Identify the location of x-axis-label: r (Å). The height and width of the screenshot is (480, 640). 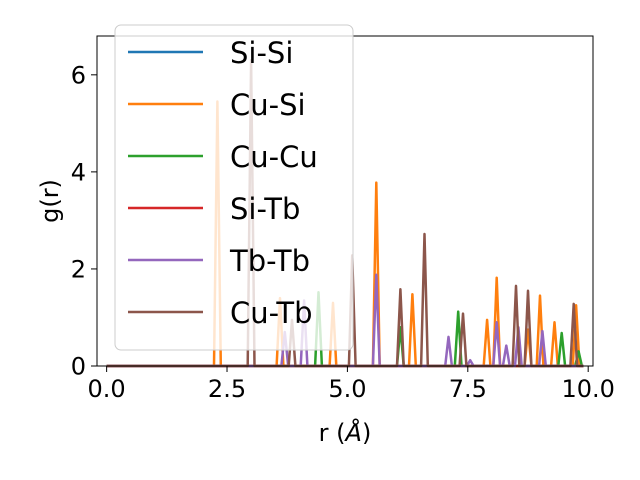
(345, 432).